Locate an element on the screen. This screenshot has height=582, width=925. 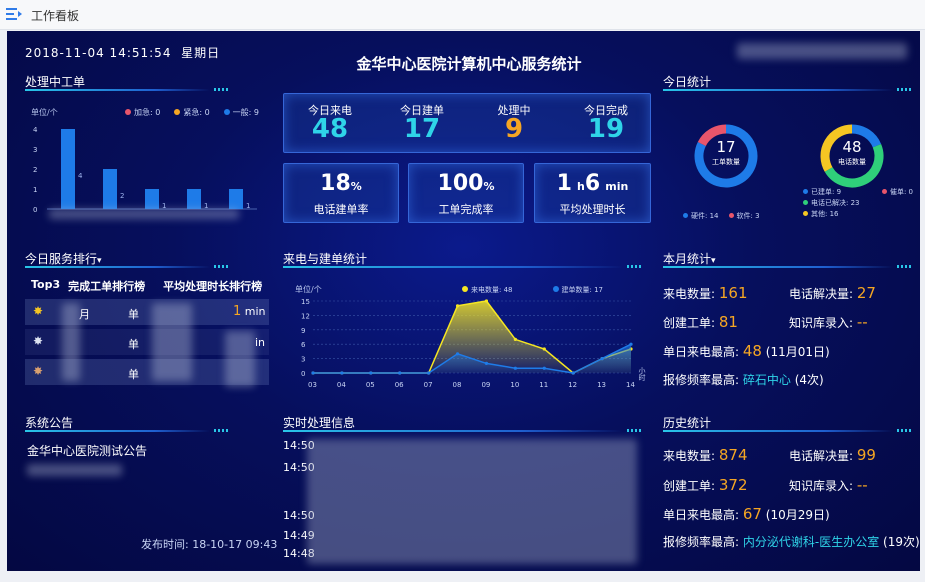
bar-ytick-label: 1 is located at coordinates (35, 190).